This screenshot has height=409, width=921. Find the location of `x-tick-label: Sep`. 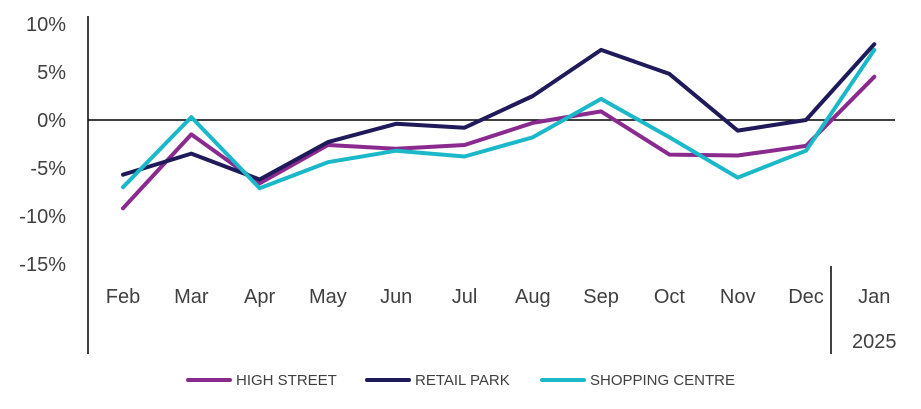

x-tick-label: Sep is located at coordinates (601, 297).